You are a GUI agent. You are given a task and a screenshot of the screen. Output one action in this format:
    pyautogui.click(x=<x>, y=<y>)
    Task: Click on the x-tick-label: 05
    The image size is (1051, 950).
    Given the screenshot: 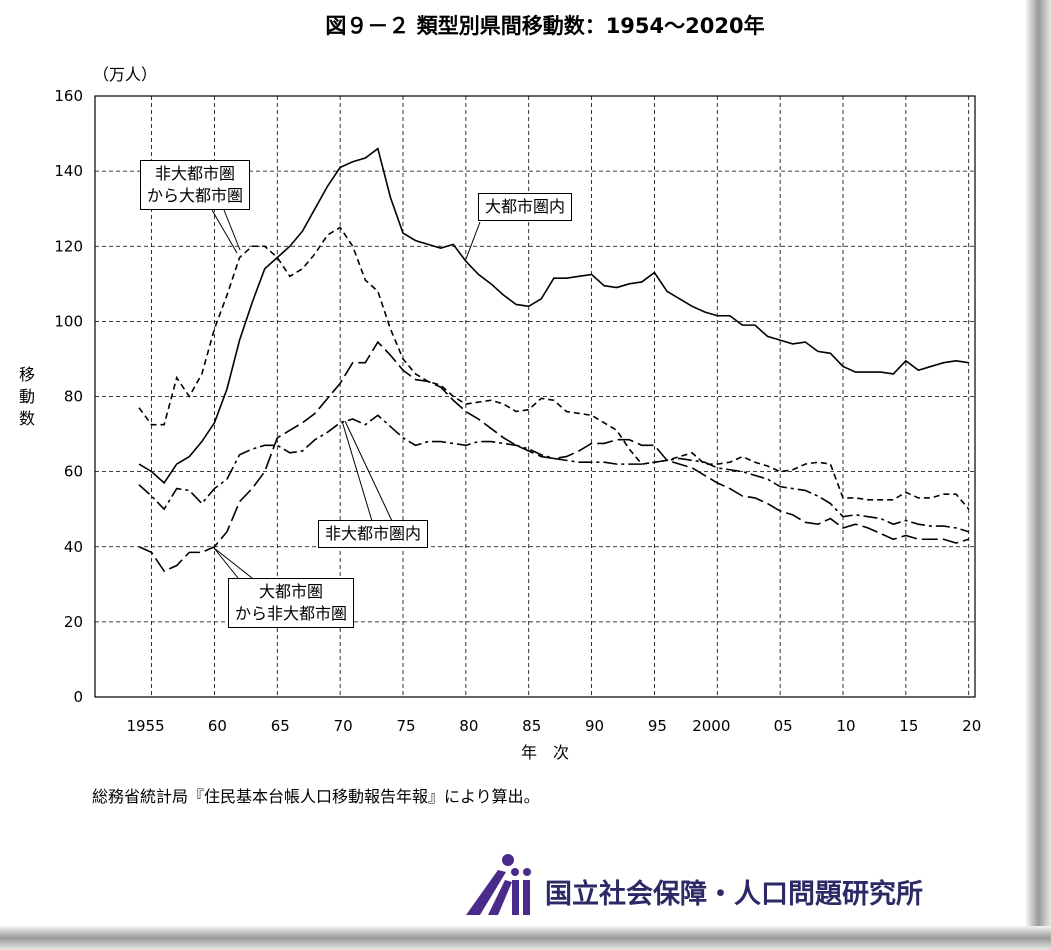 What is the action you would take?
    pyautogui.click(x=783, y=726)
    